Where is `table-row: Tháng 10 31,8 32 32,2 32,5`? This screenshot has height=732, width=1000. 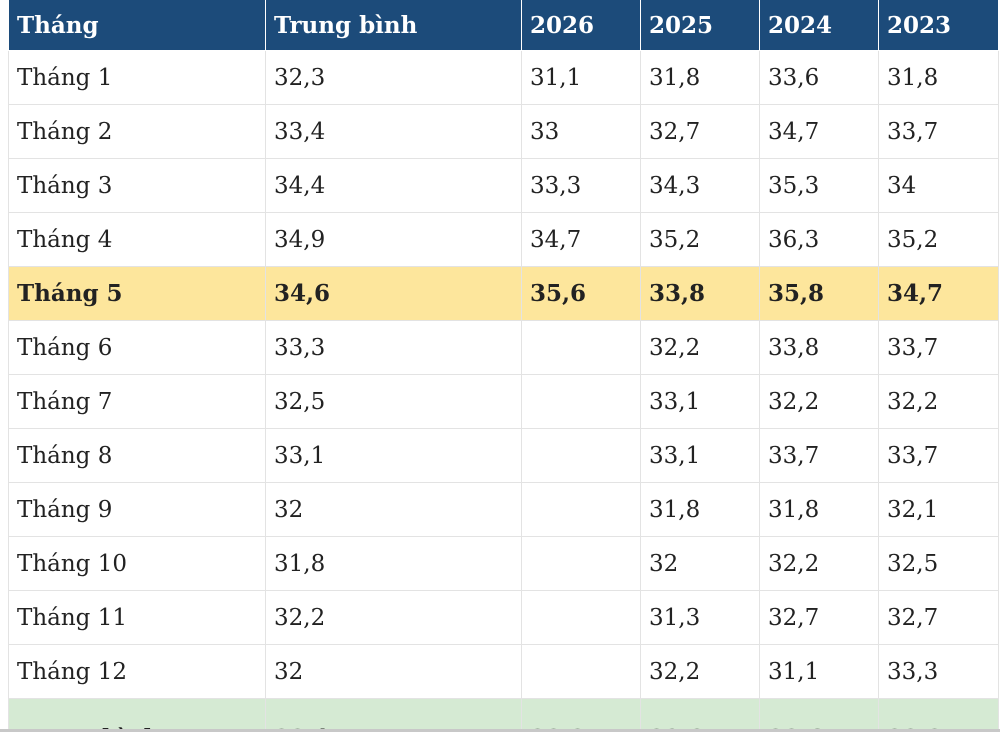 table-row: Tháng 10 31,8 32 32,2 32,5 is located at coordinates (503, 563).